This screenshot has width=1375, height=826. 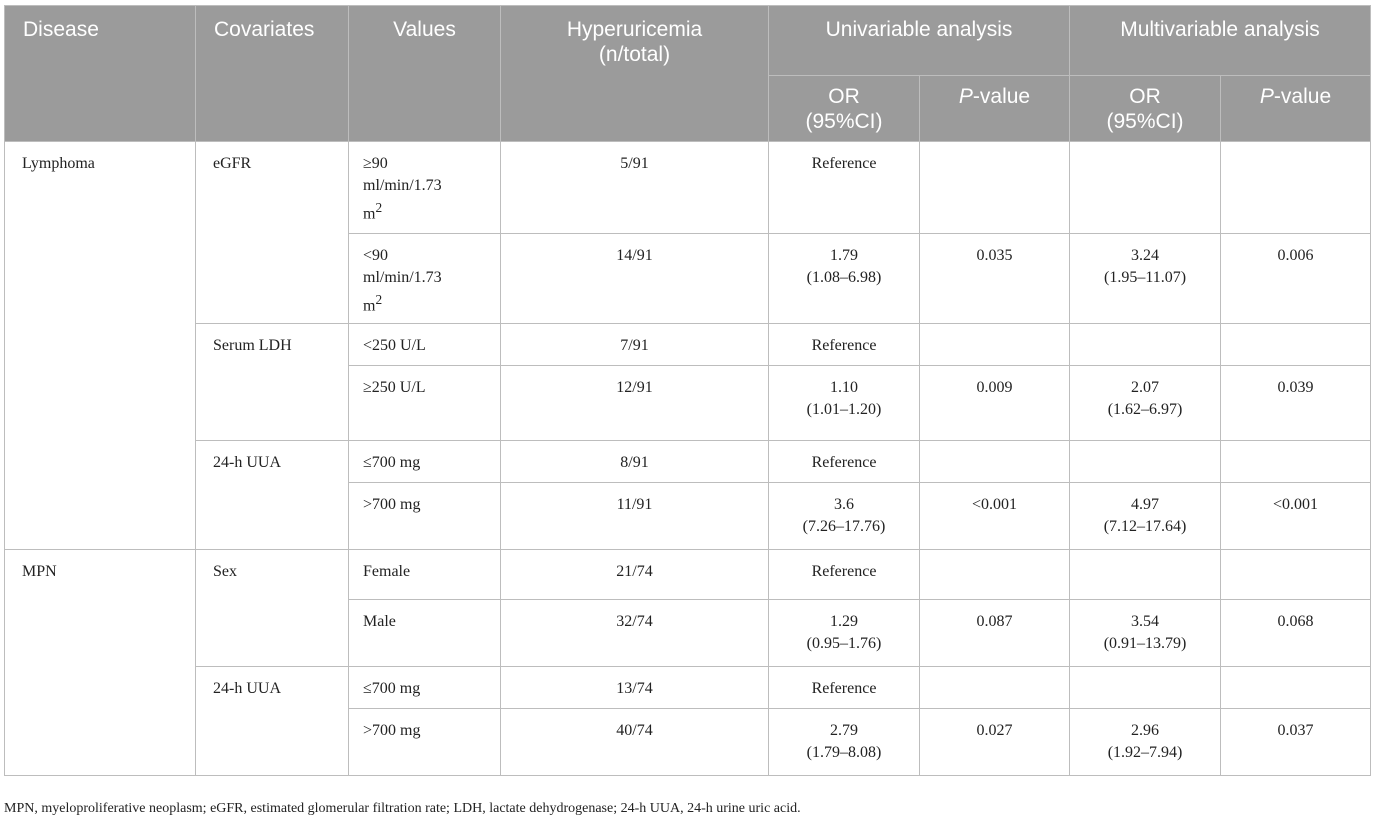 I want to click on multi-p-cell: 0.037, so click(x=1296, y=742).